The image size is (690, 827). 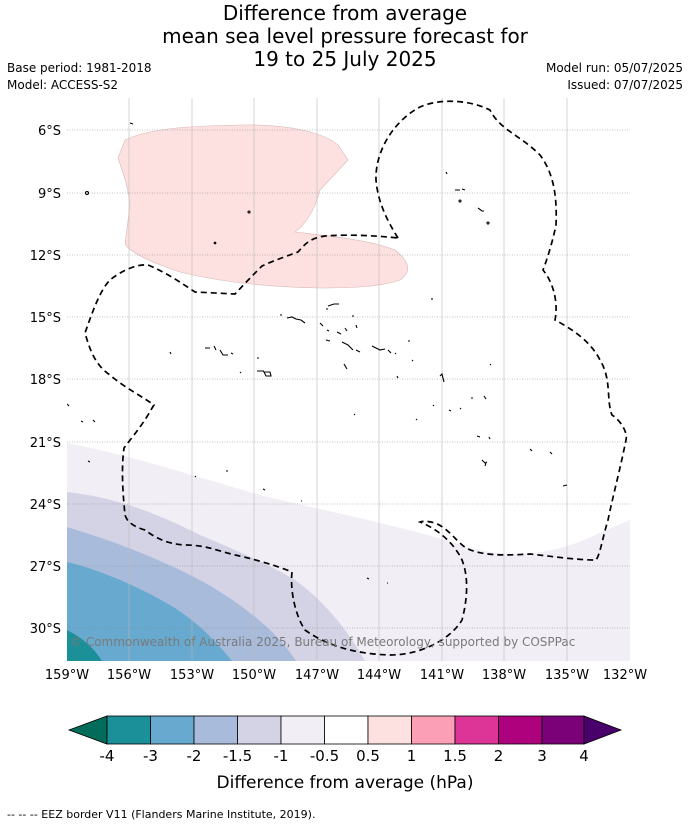 What do you see at coordinates (344, 756) in the screenshot?
I see `colorbar-labels: -4 -3 -2 -1.5 -1 -0.5 0.5 1 1.5 2 3 4` at bounding box center [344, 756].